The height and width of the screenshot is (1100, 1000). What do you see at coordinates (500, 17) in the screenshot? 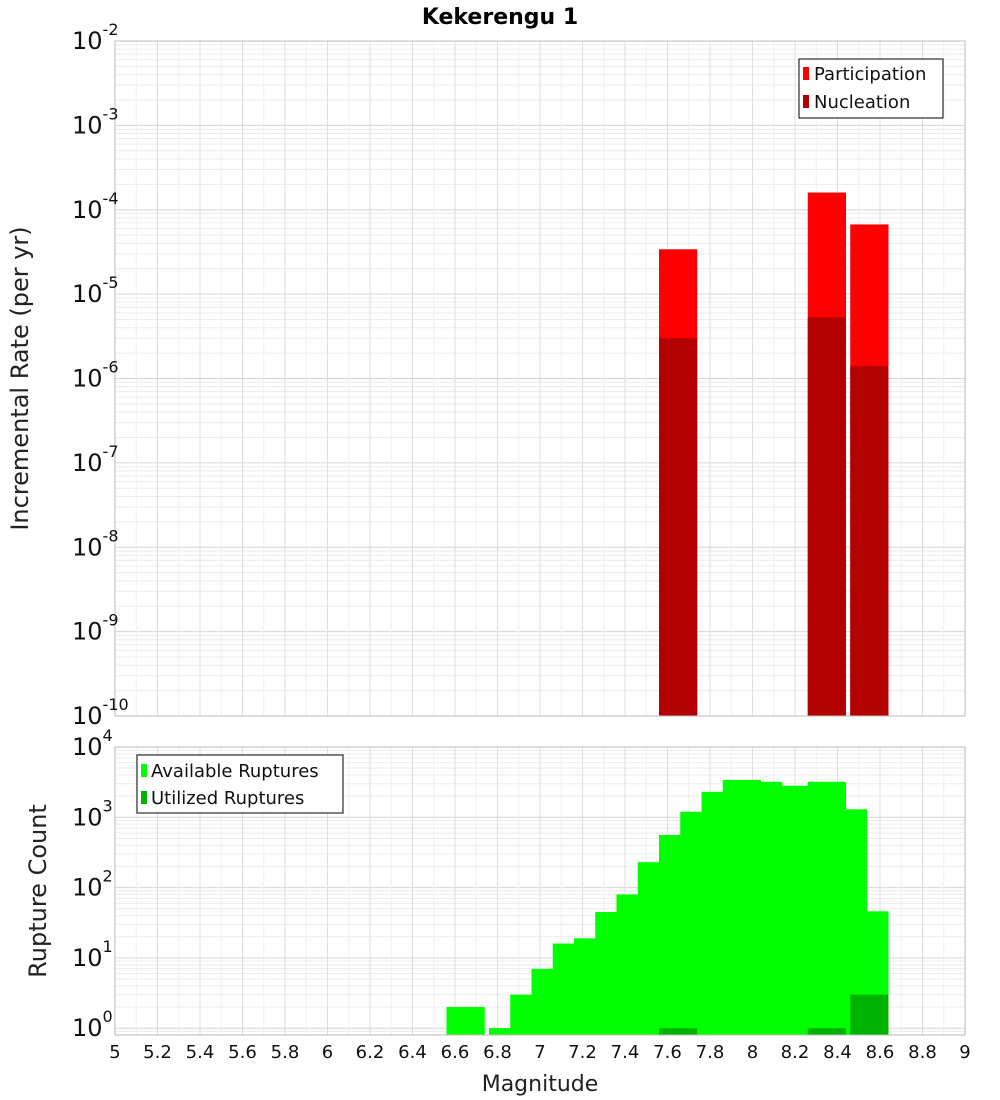
I see `chart-title: Kekerengu 1` at bounding box center [500, 17].